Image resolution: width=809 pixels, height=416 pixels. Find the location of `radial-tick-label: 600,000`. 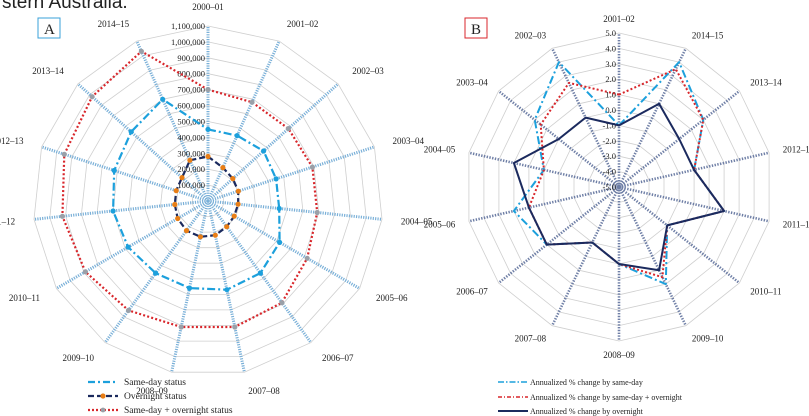

radial-tick-label: 600,000 is located at coordinates (191, 106).